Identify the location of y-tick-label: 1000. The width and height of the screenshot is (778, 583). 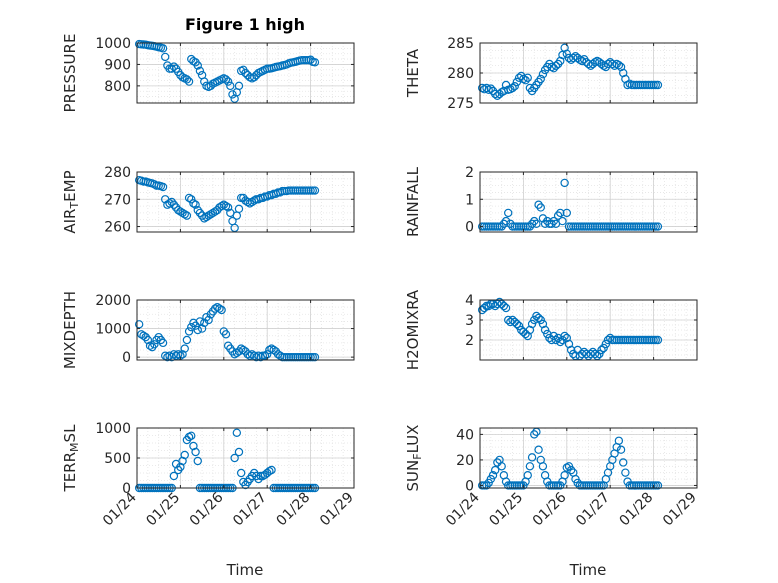
(113, 429).